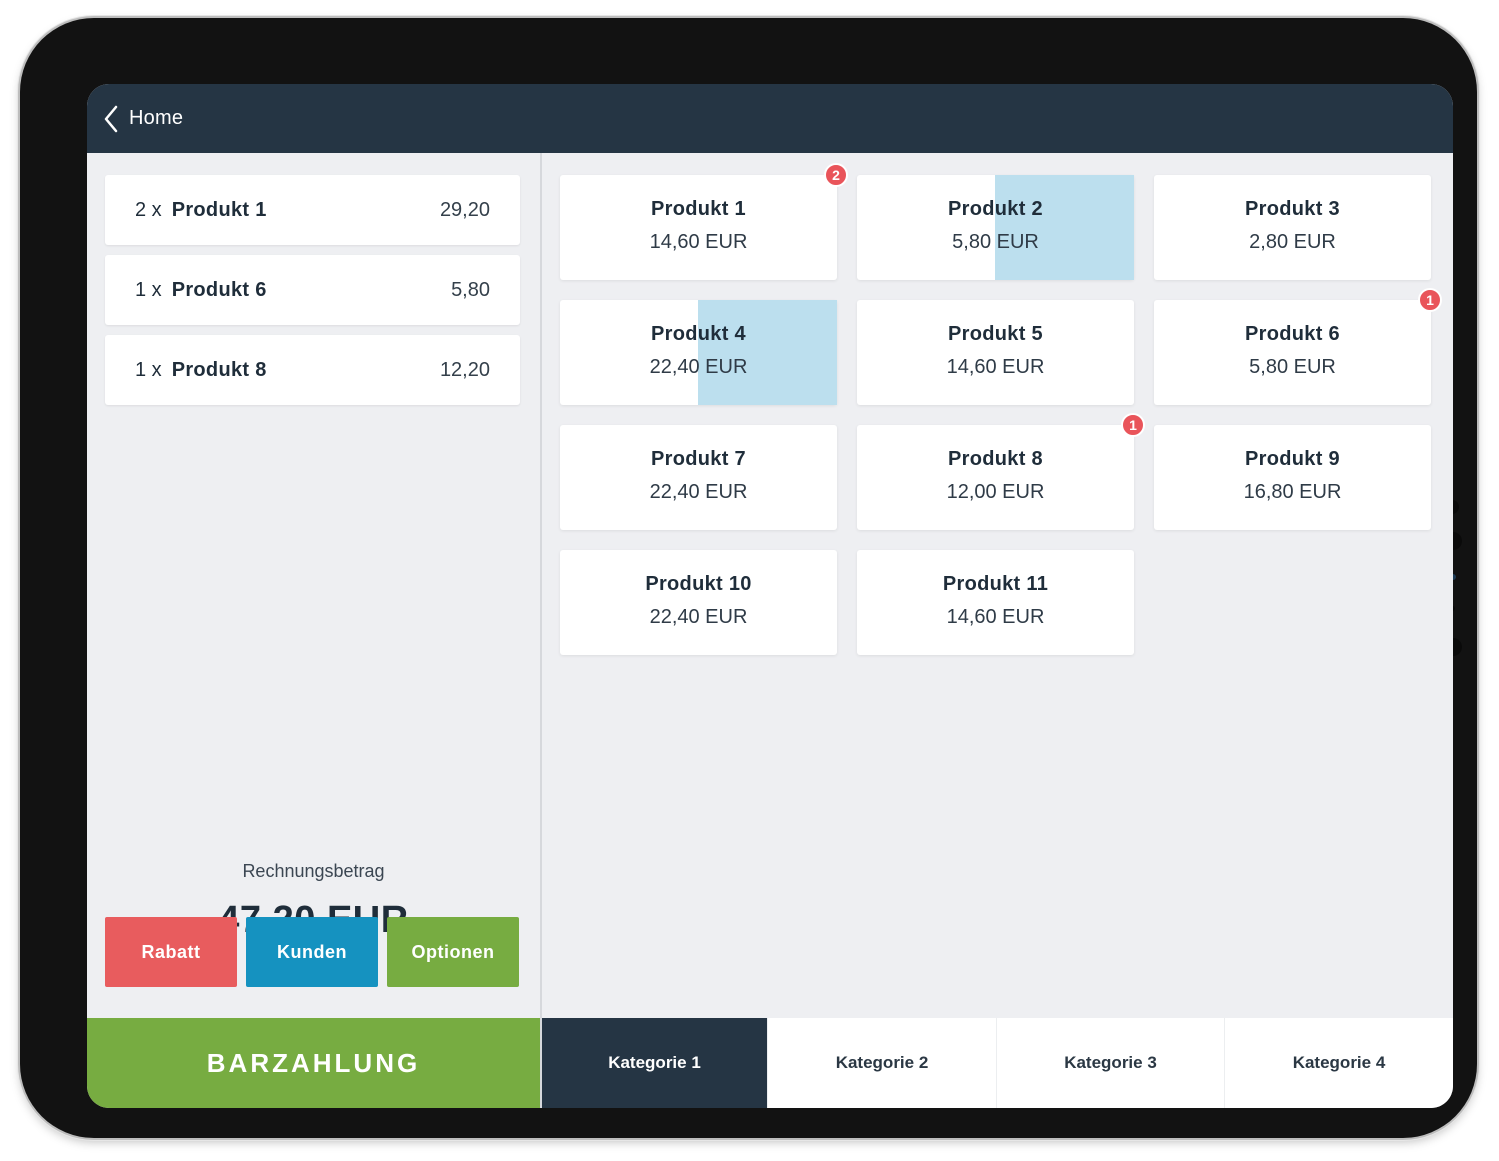 The height and width of the screenshot is (1161, 1499). I want to click on product-name: Produkt 1, so click(698, 209).